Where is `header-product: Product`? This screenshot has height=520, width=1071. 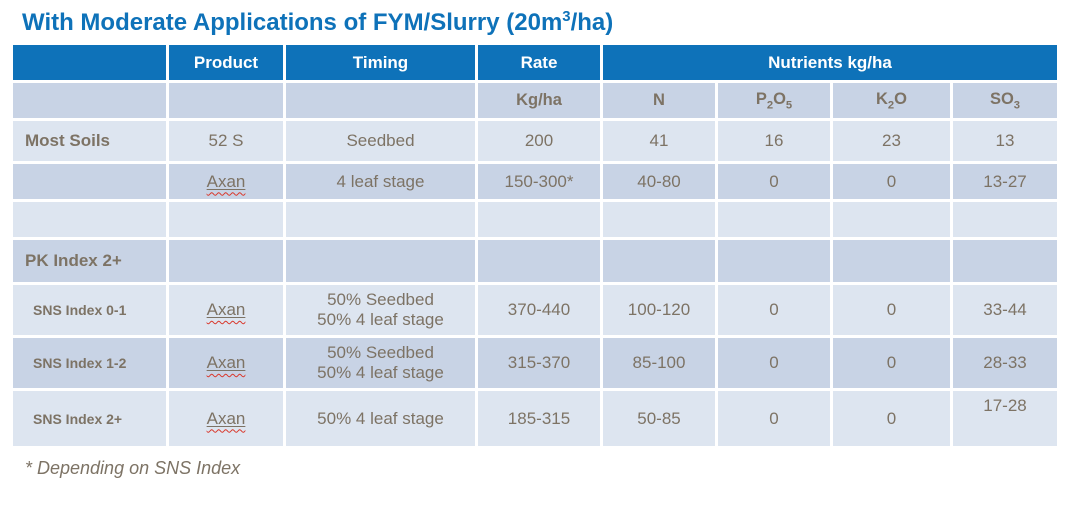 header-product: Product is located at coordinates (226, 62).